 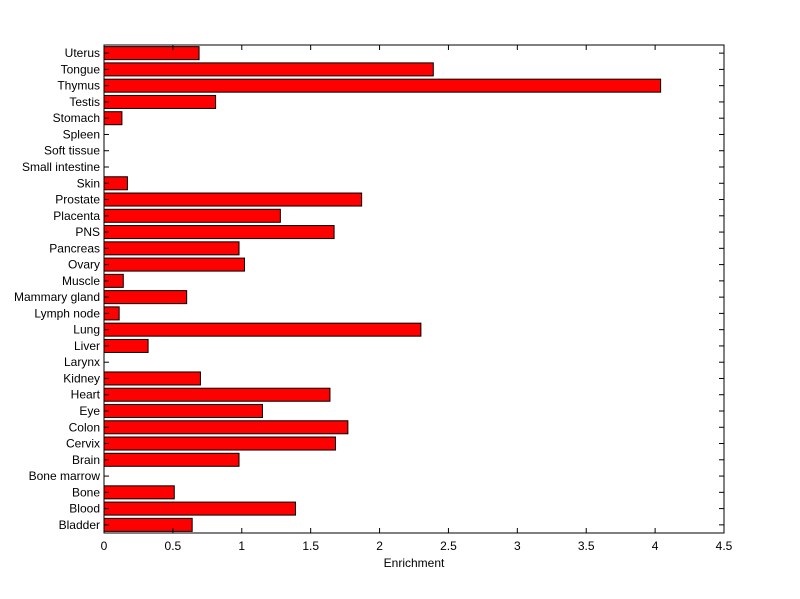 What do you see at coordinates (448, 546) in the screenshot?
I see `x-tick-label: 2.5` at bounding box center [448, 546].